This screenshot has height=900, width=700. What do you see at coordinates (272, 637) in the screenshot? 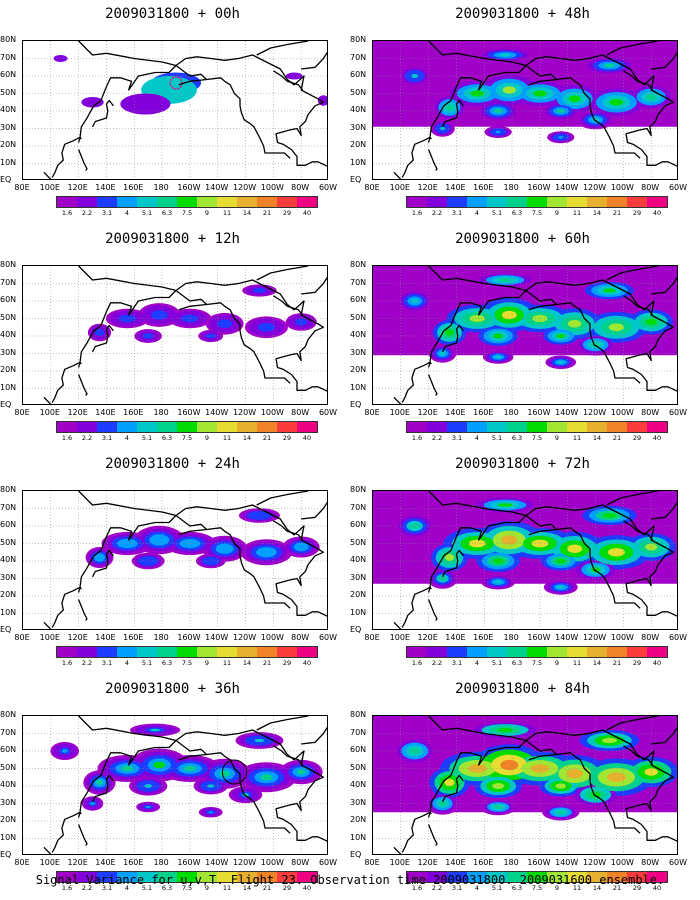
I see `lon-tick-label: 100W` at bounding box center [272, 637].